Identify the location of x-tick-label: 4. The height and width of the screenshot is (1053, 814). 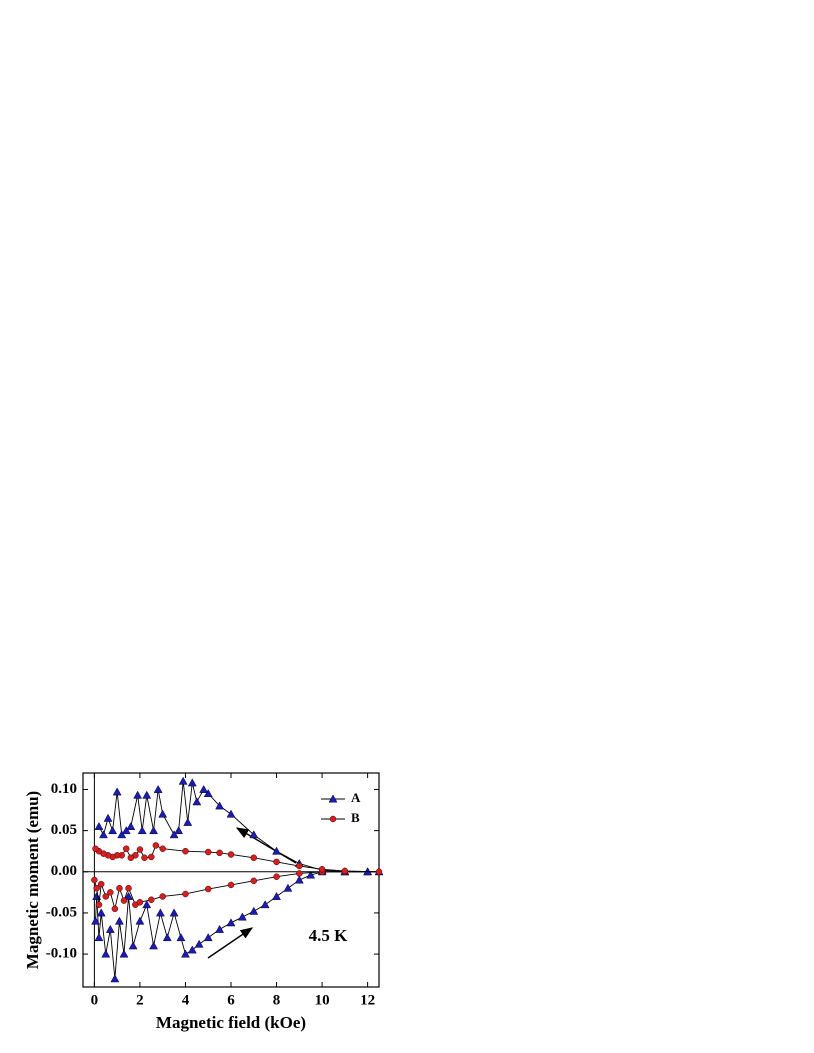
(186, 1000).